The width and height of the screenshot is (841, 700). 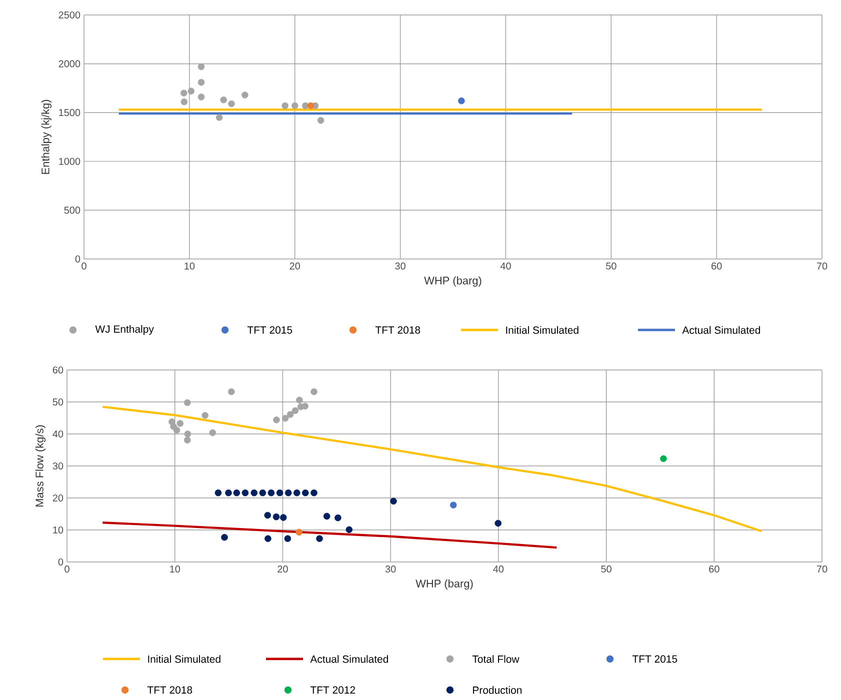 I want to click on y-tick-label: 1500, so click(x=69, y=112).